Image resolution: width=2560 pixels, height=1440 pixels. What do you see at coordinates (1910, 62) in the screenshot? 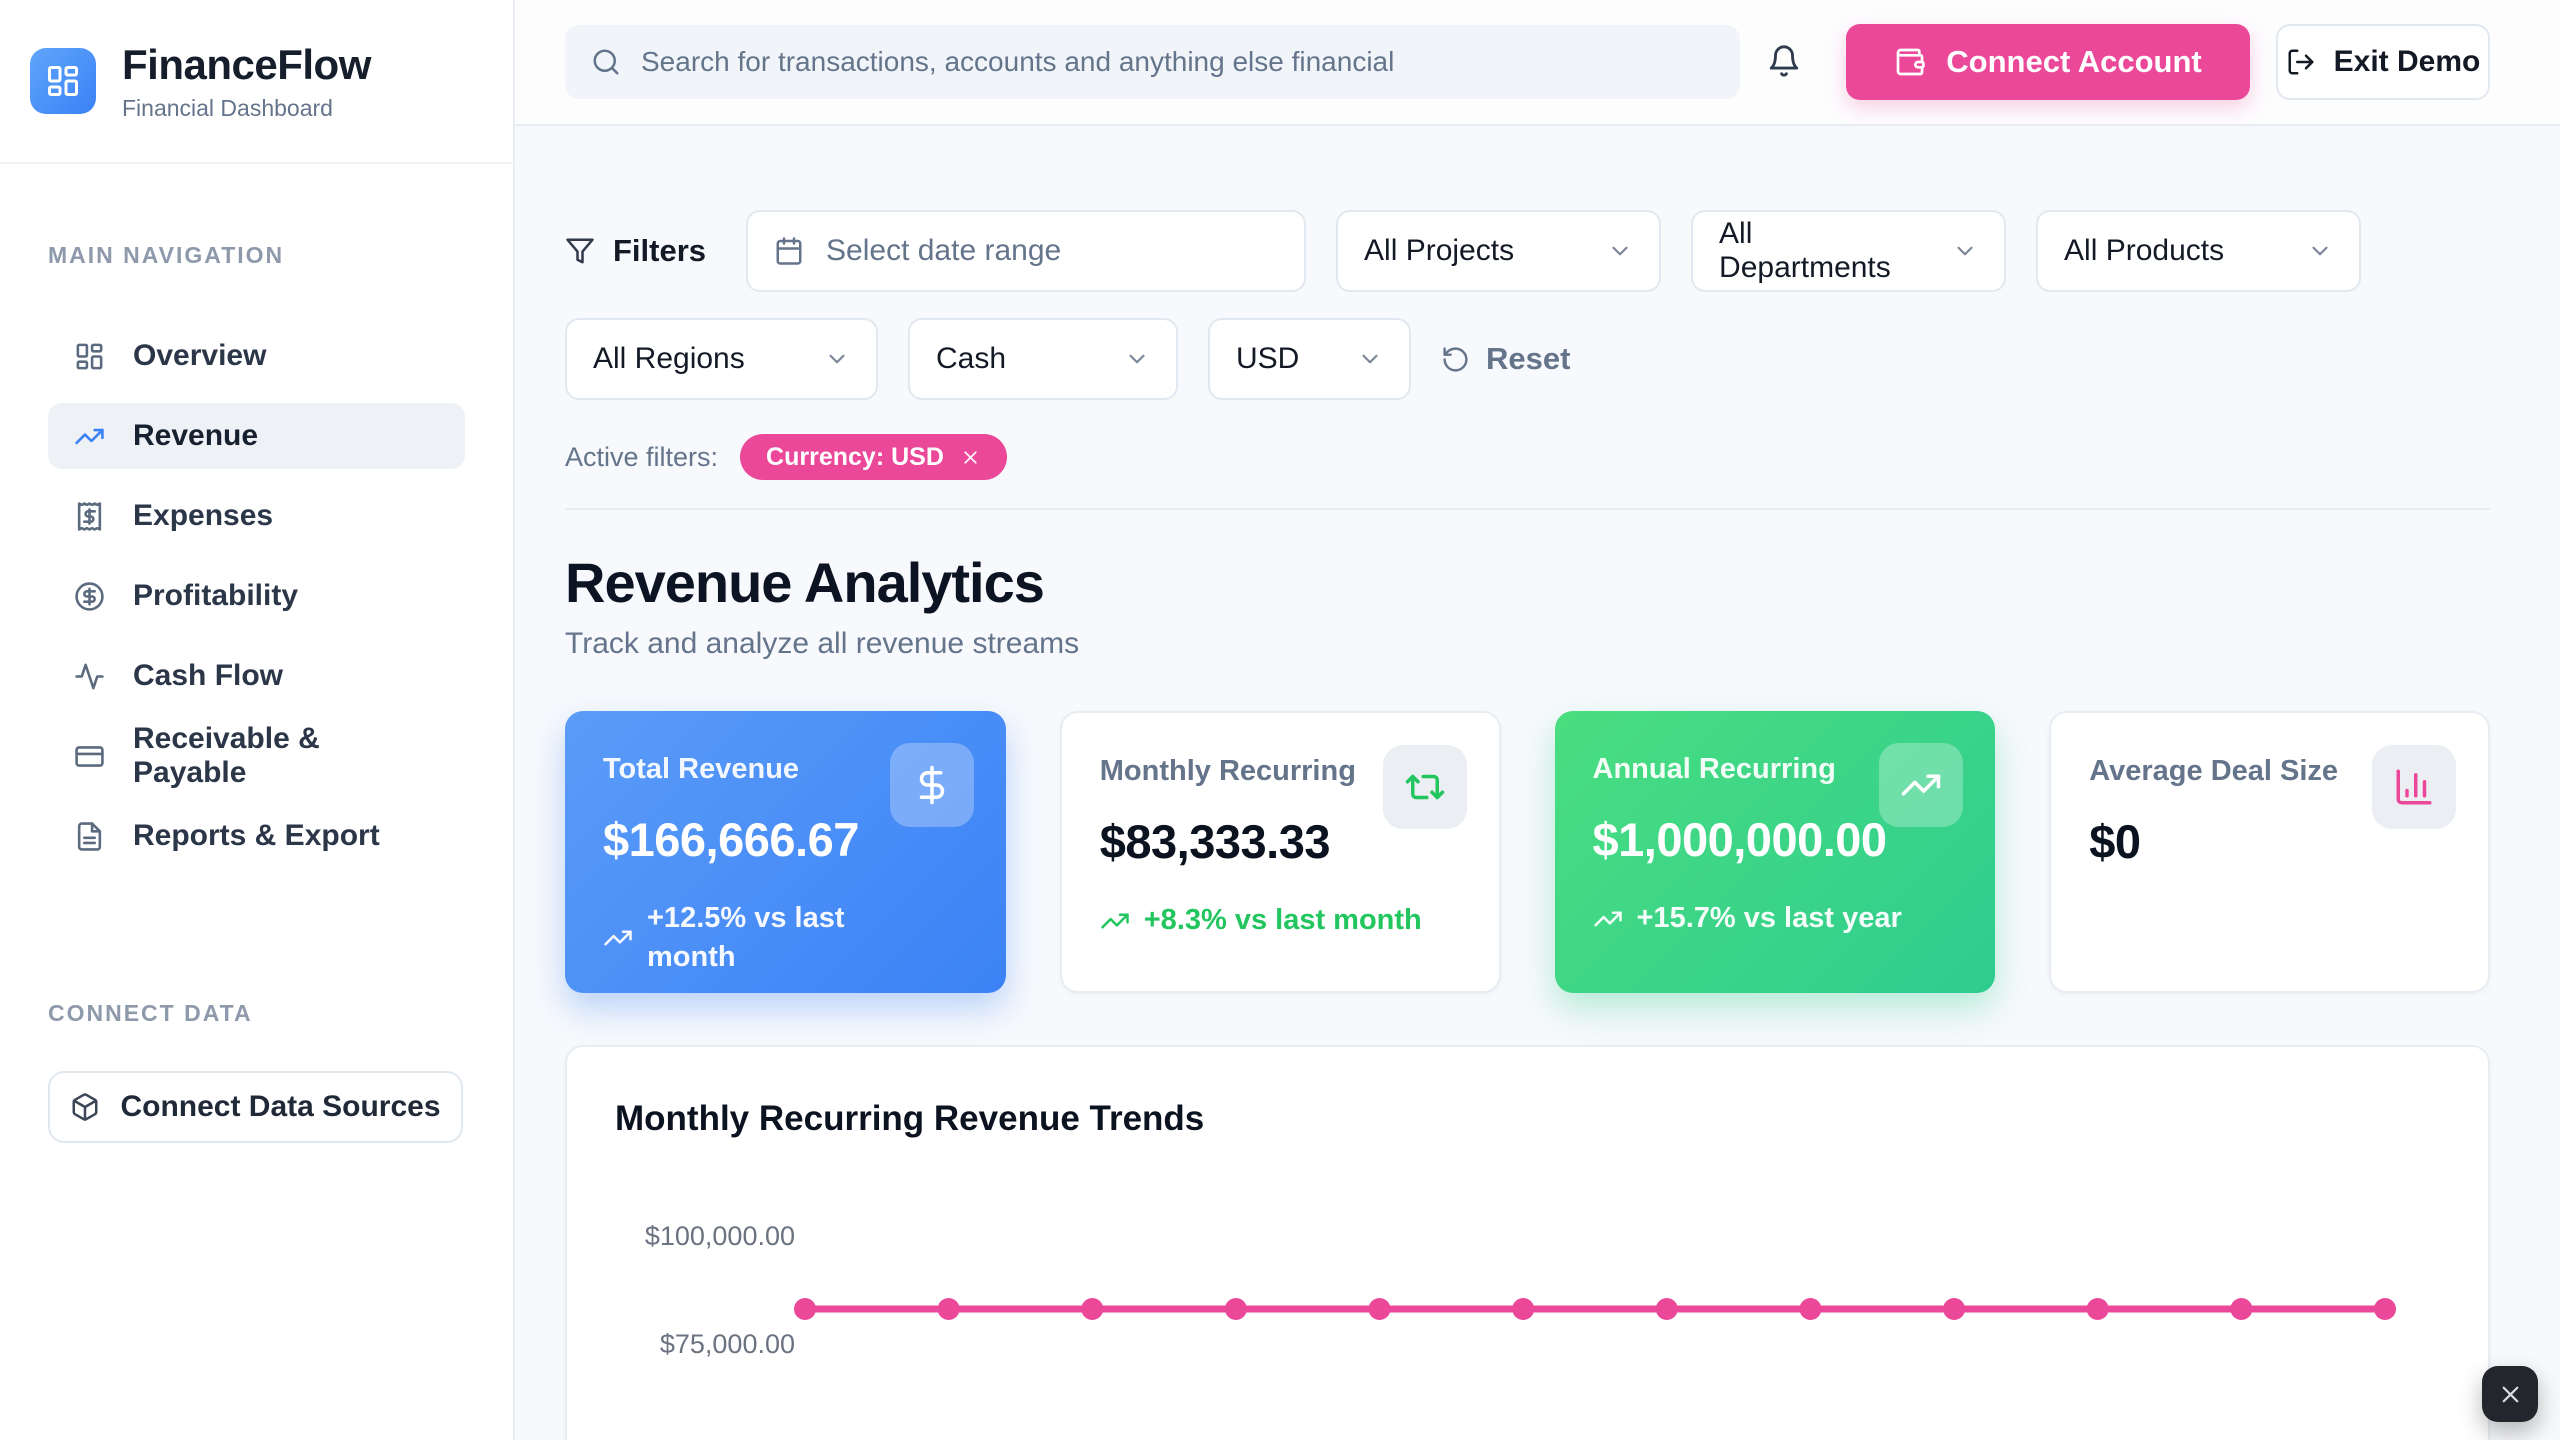
I see `wallet-icon` at bounding box center [1910, 62].